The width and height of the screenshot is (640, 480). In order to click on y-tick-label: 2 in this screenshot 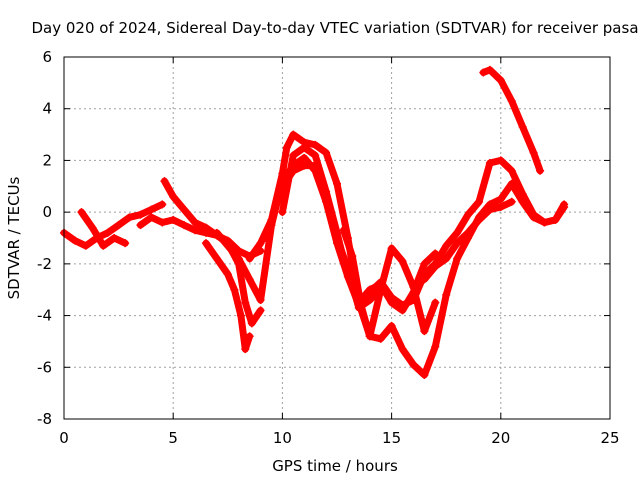, I will do `click(47, 160)`.